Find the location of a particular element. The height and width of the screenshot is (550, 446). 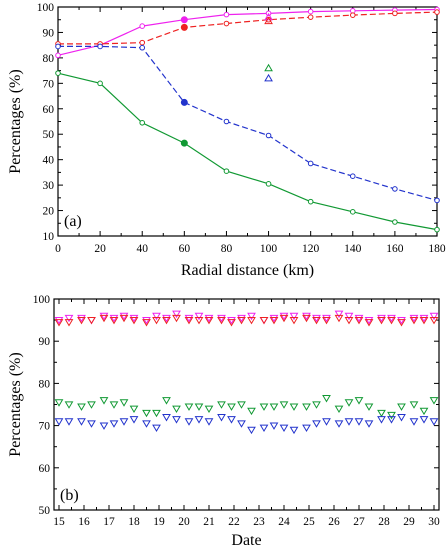

y-axis-title: Percentages (%) is located at coordinates (15, 121).